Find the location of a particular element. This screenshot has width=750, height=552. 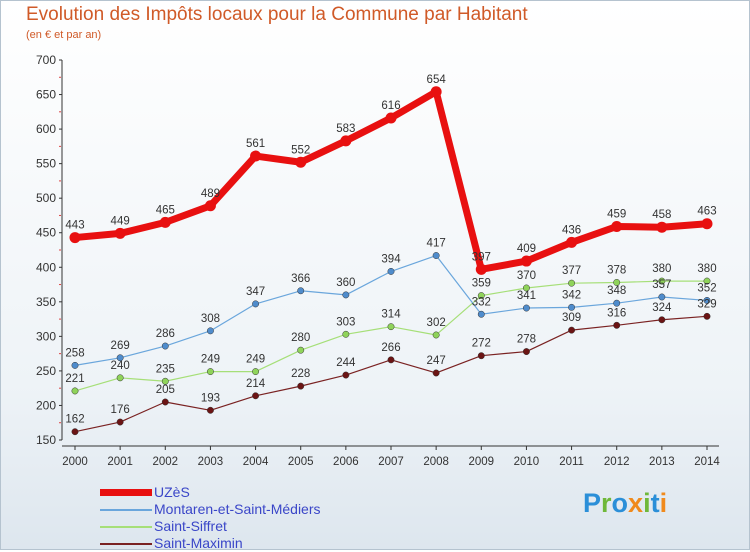

y-tick-label: 250 is located at coordinates (46, 371).